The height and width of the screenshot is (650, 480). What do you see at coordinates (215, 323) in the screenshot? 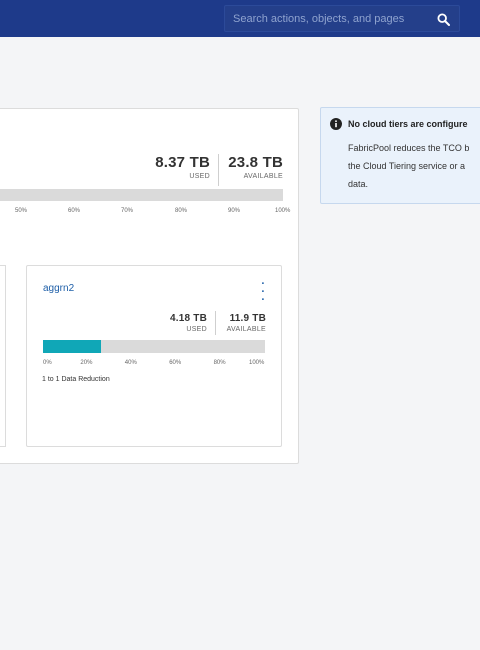
I see `aggregate-stat-divider` at bounding box center [215, 323].